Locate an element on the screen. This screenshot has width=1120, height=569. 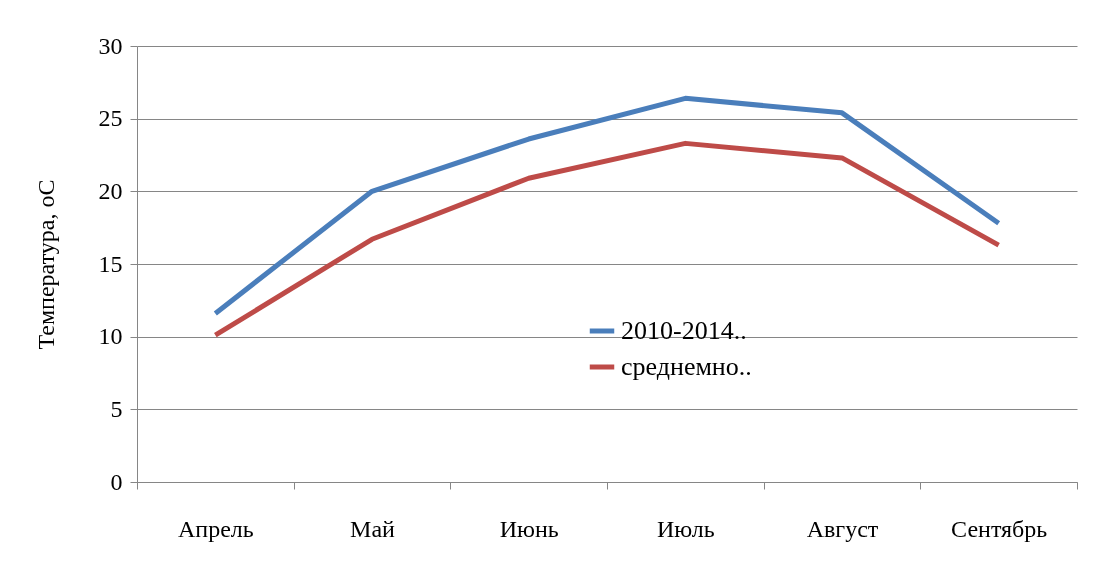
y-tick-label: 15 is located at coordinates (110, 263).